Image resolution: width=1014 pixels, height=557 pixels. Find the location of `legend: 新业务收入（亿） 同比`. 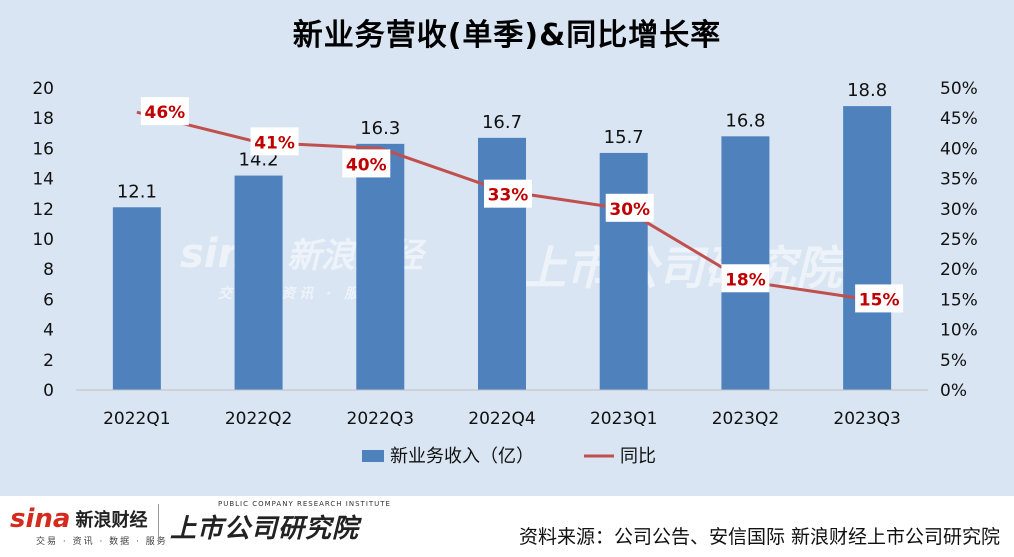

legend: 新业务收入（亿） 同比 is located at coordinates (509, 456).